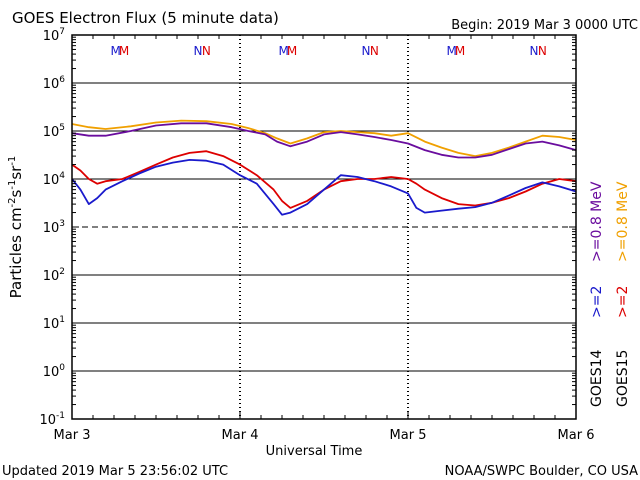 Image resolution: width=640 pixels, height=480 pixels. Describe the element at coordinates (16, 227) in the screenshot. I see `y-axis-label: Particles cm-2s-1sr-1` at that location.